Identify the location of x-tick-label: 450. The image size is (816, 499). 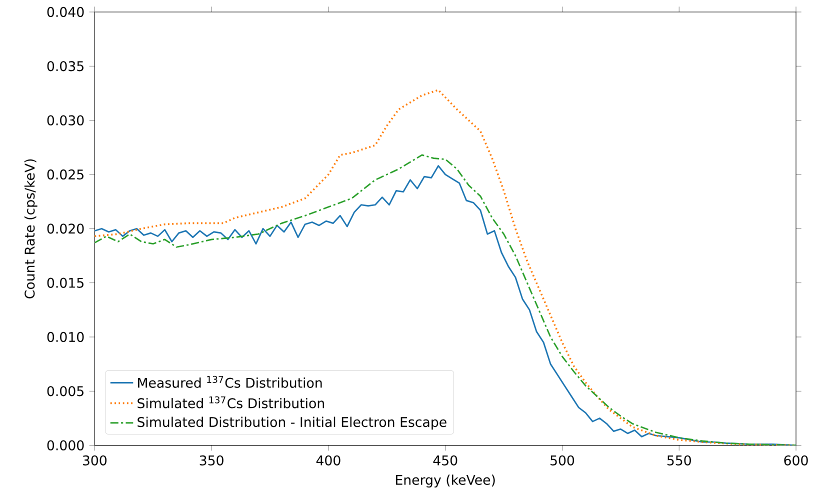
(445, 461).